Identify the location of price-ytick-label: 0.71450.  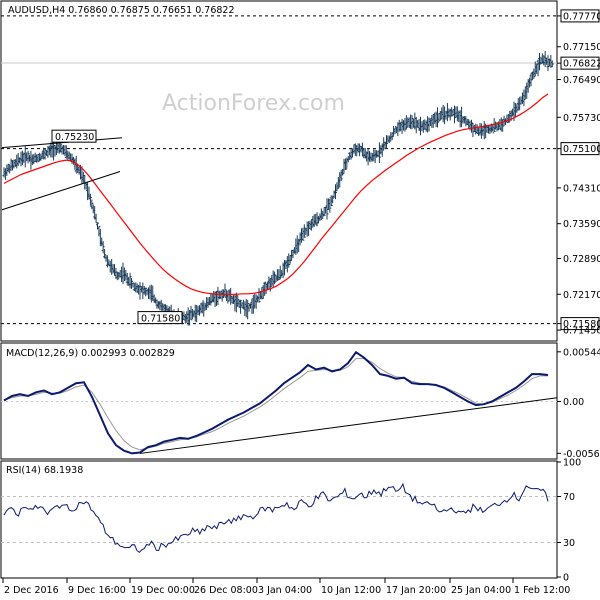
(581, 331).